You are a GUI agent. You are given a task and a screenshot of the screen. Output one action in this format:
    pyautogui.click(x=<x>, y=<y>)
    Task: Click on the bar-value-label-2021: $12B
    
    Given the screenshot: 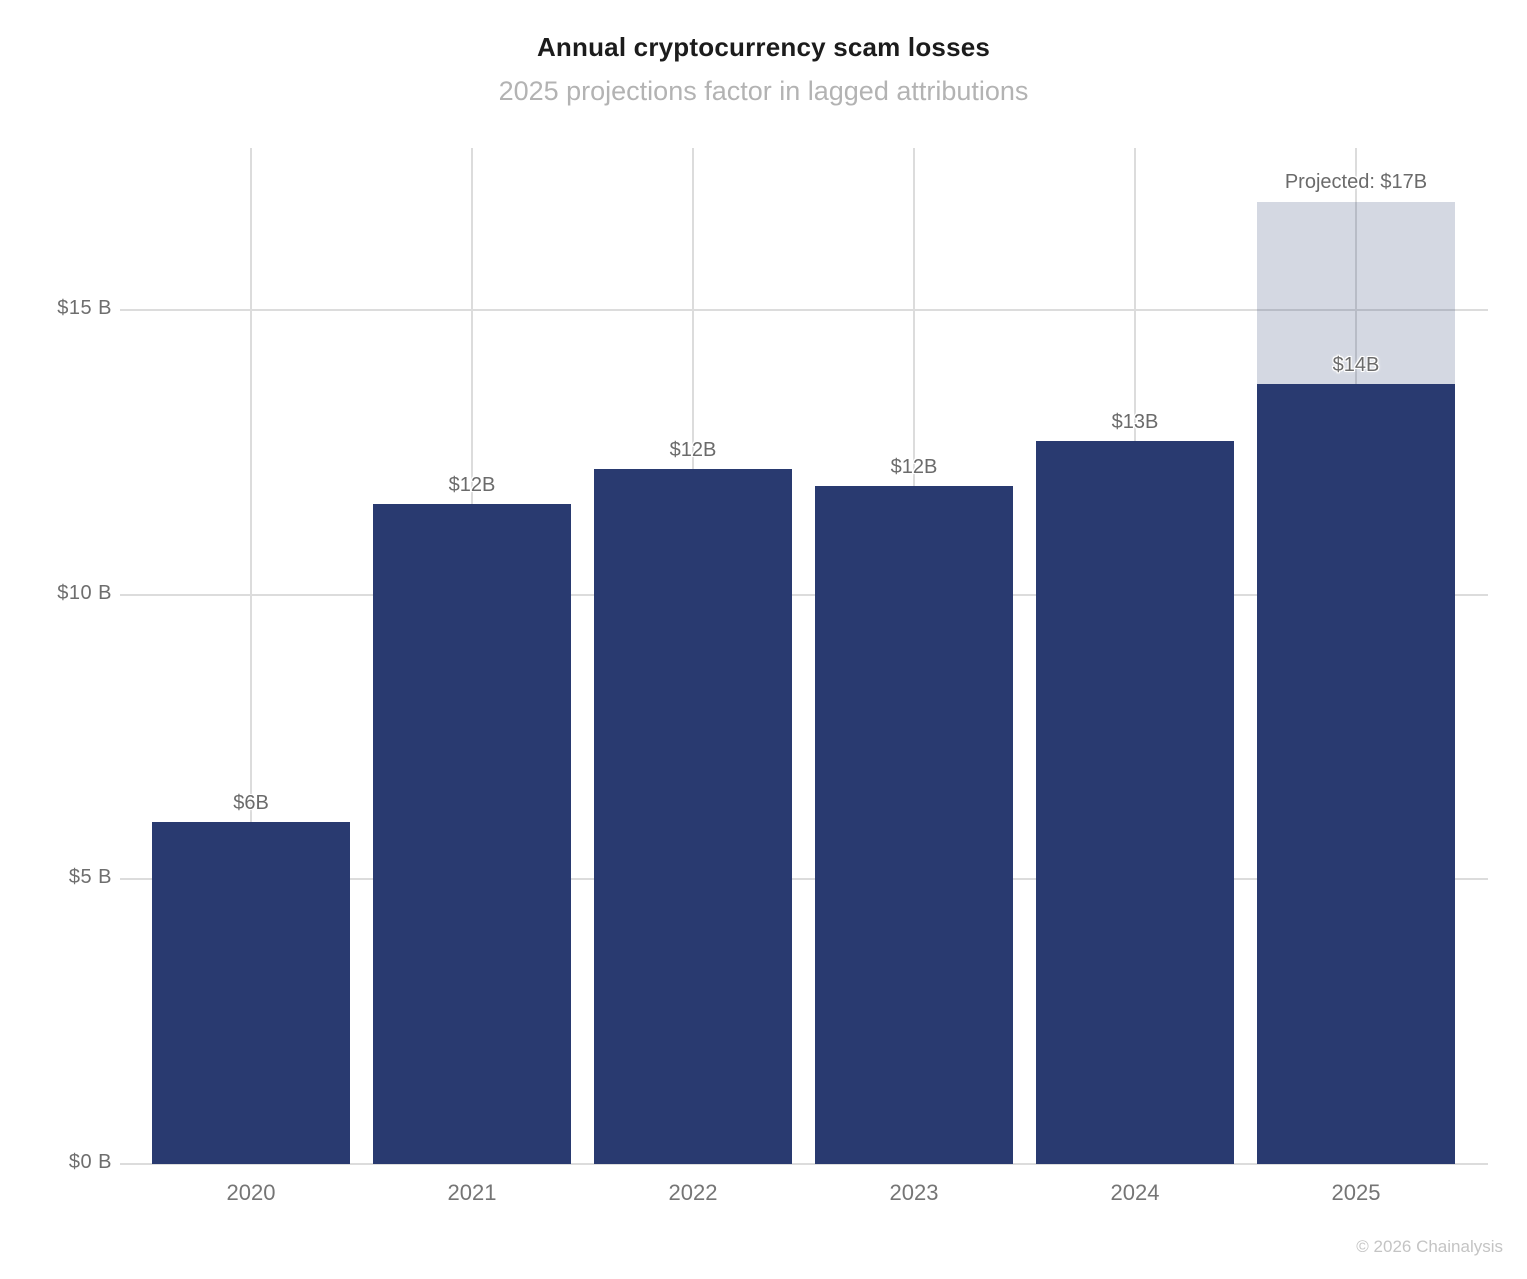 What is the action you would take?
    pyautogui.click(x=472, y=484)
    